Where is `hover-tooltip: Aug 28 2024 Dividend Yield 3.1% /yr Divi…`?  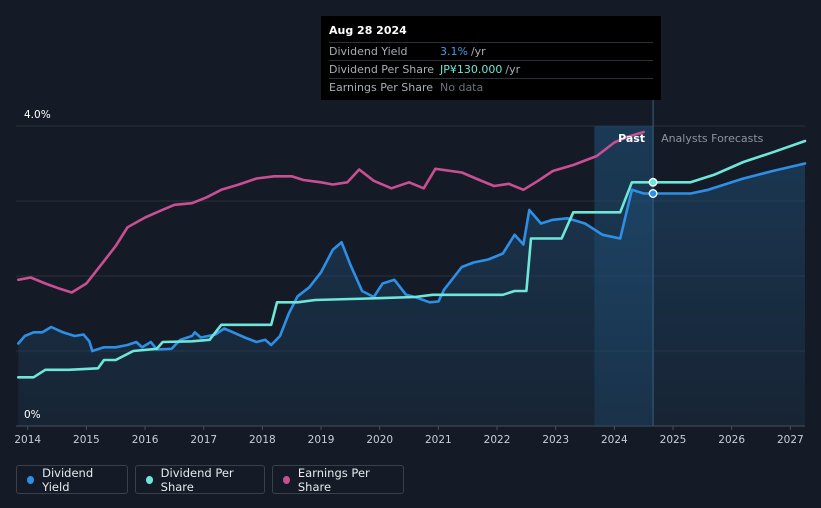
hover-tooltip: Aug 28 2024 Dividend Yield 3.1% /yr Divi… is located at coordinates (491, 58).